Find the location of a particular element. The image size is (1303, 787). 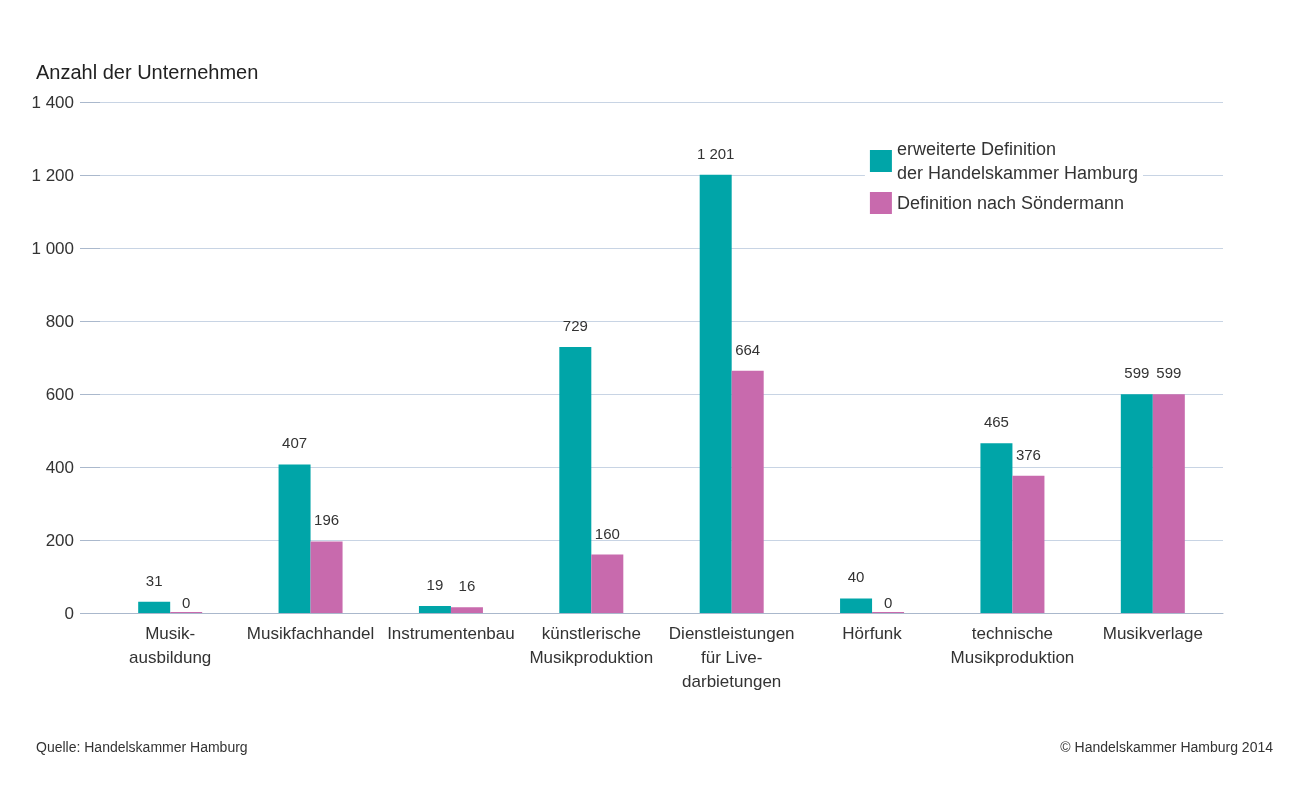

y-tick-label: 1 200 is located at coordinates (52, 175).